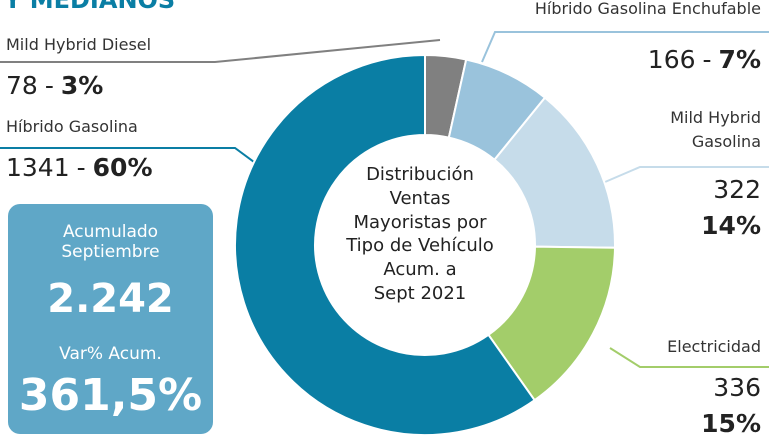 This screenshot has width=769, height=438. What do you see at coordinates (72, 126) in the screenshot?
I see `slice-label: Híbrido Gasolina` at bounding box center [72, 126].